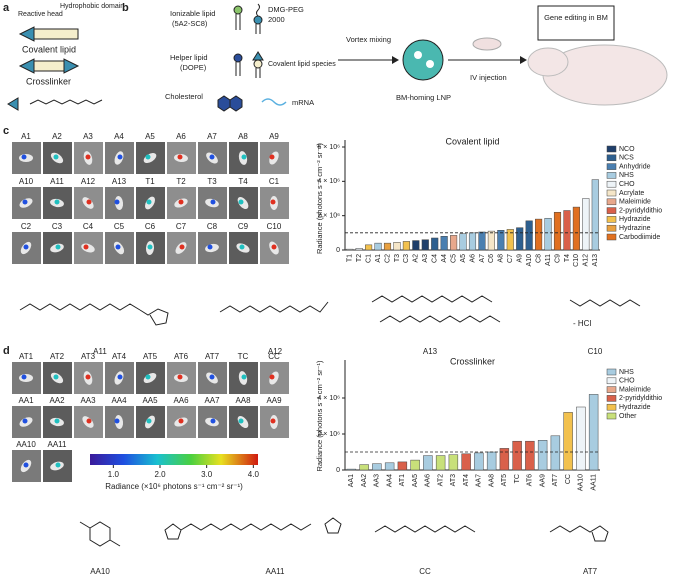  I want to click on legend-label: Maleimide, so click(635, 389).